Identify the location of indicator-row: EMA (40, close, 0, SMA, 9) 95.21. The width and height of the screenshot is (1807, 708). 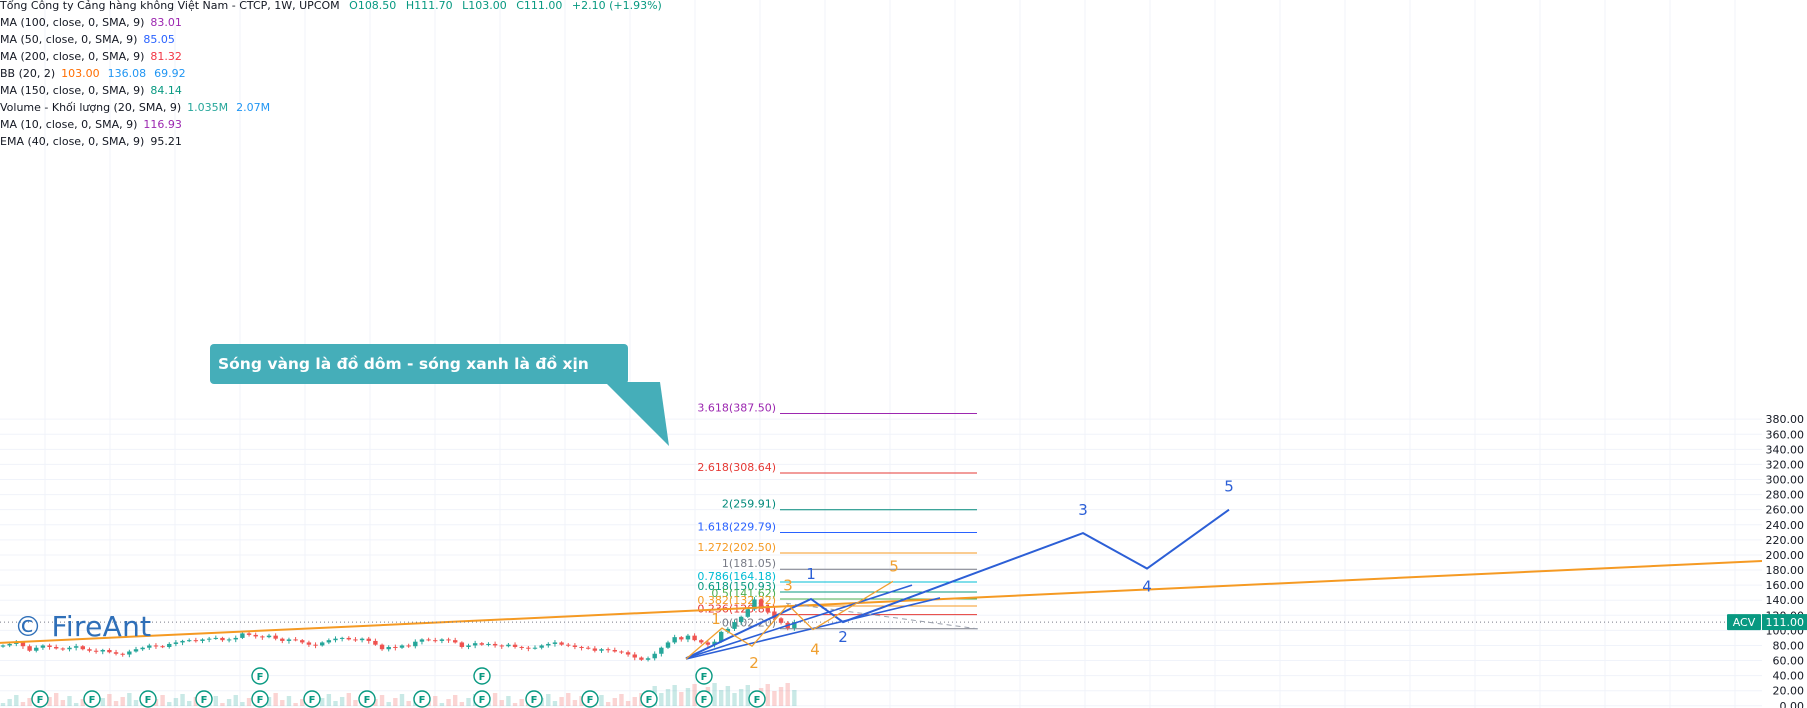
(331, 141).